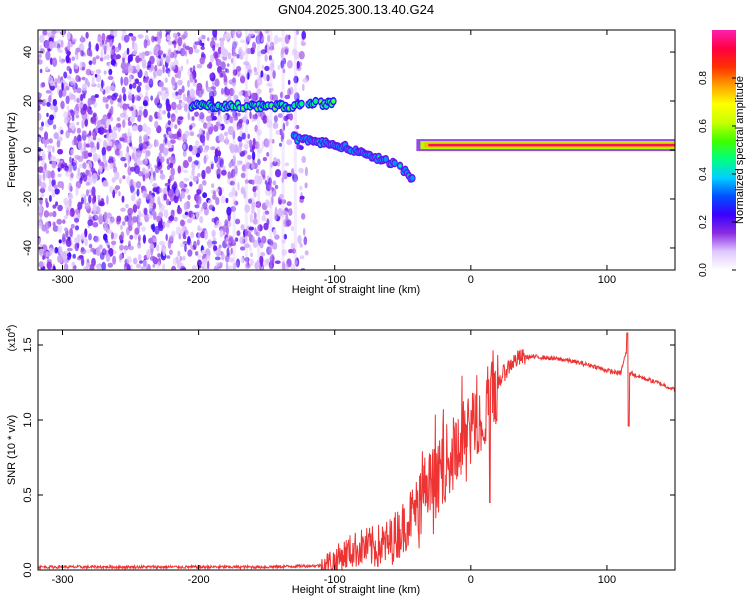 The height and width of the screenshot is (600, 750). What do you see at coordinates (199, 580) in the screenshot?
I see `x-tick-label: -200` at bounding box center [199, 580].